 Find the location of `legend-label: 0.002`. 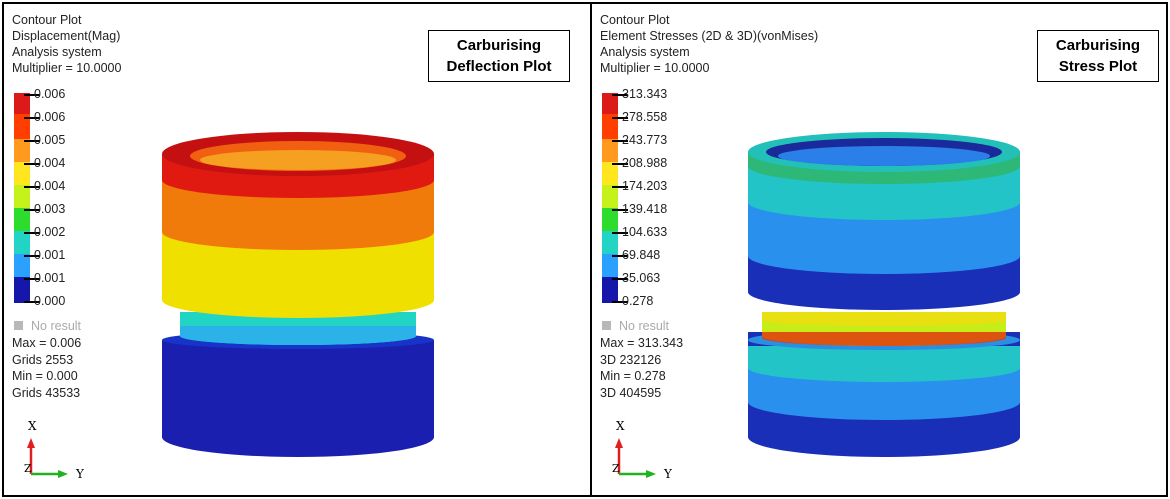

legend-label: 0.002 is located at coordinates (50, 232).